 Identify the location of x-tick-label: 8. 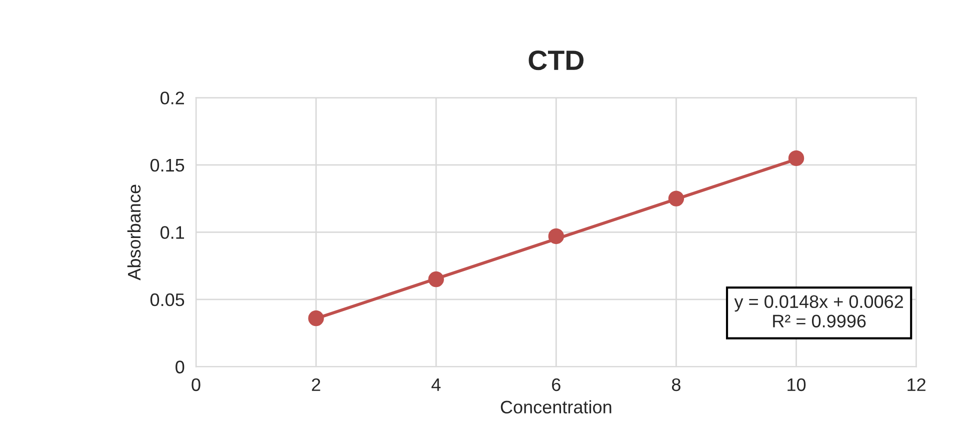
(676, 385).